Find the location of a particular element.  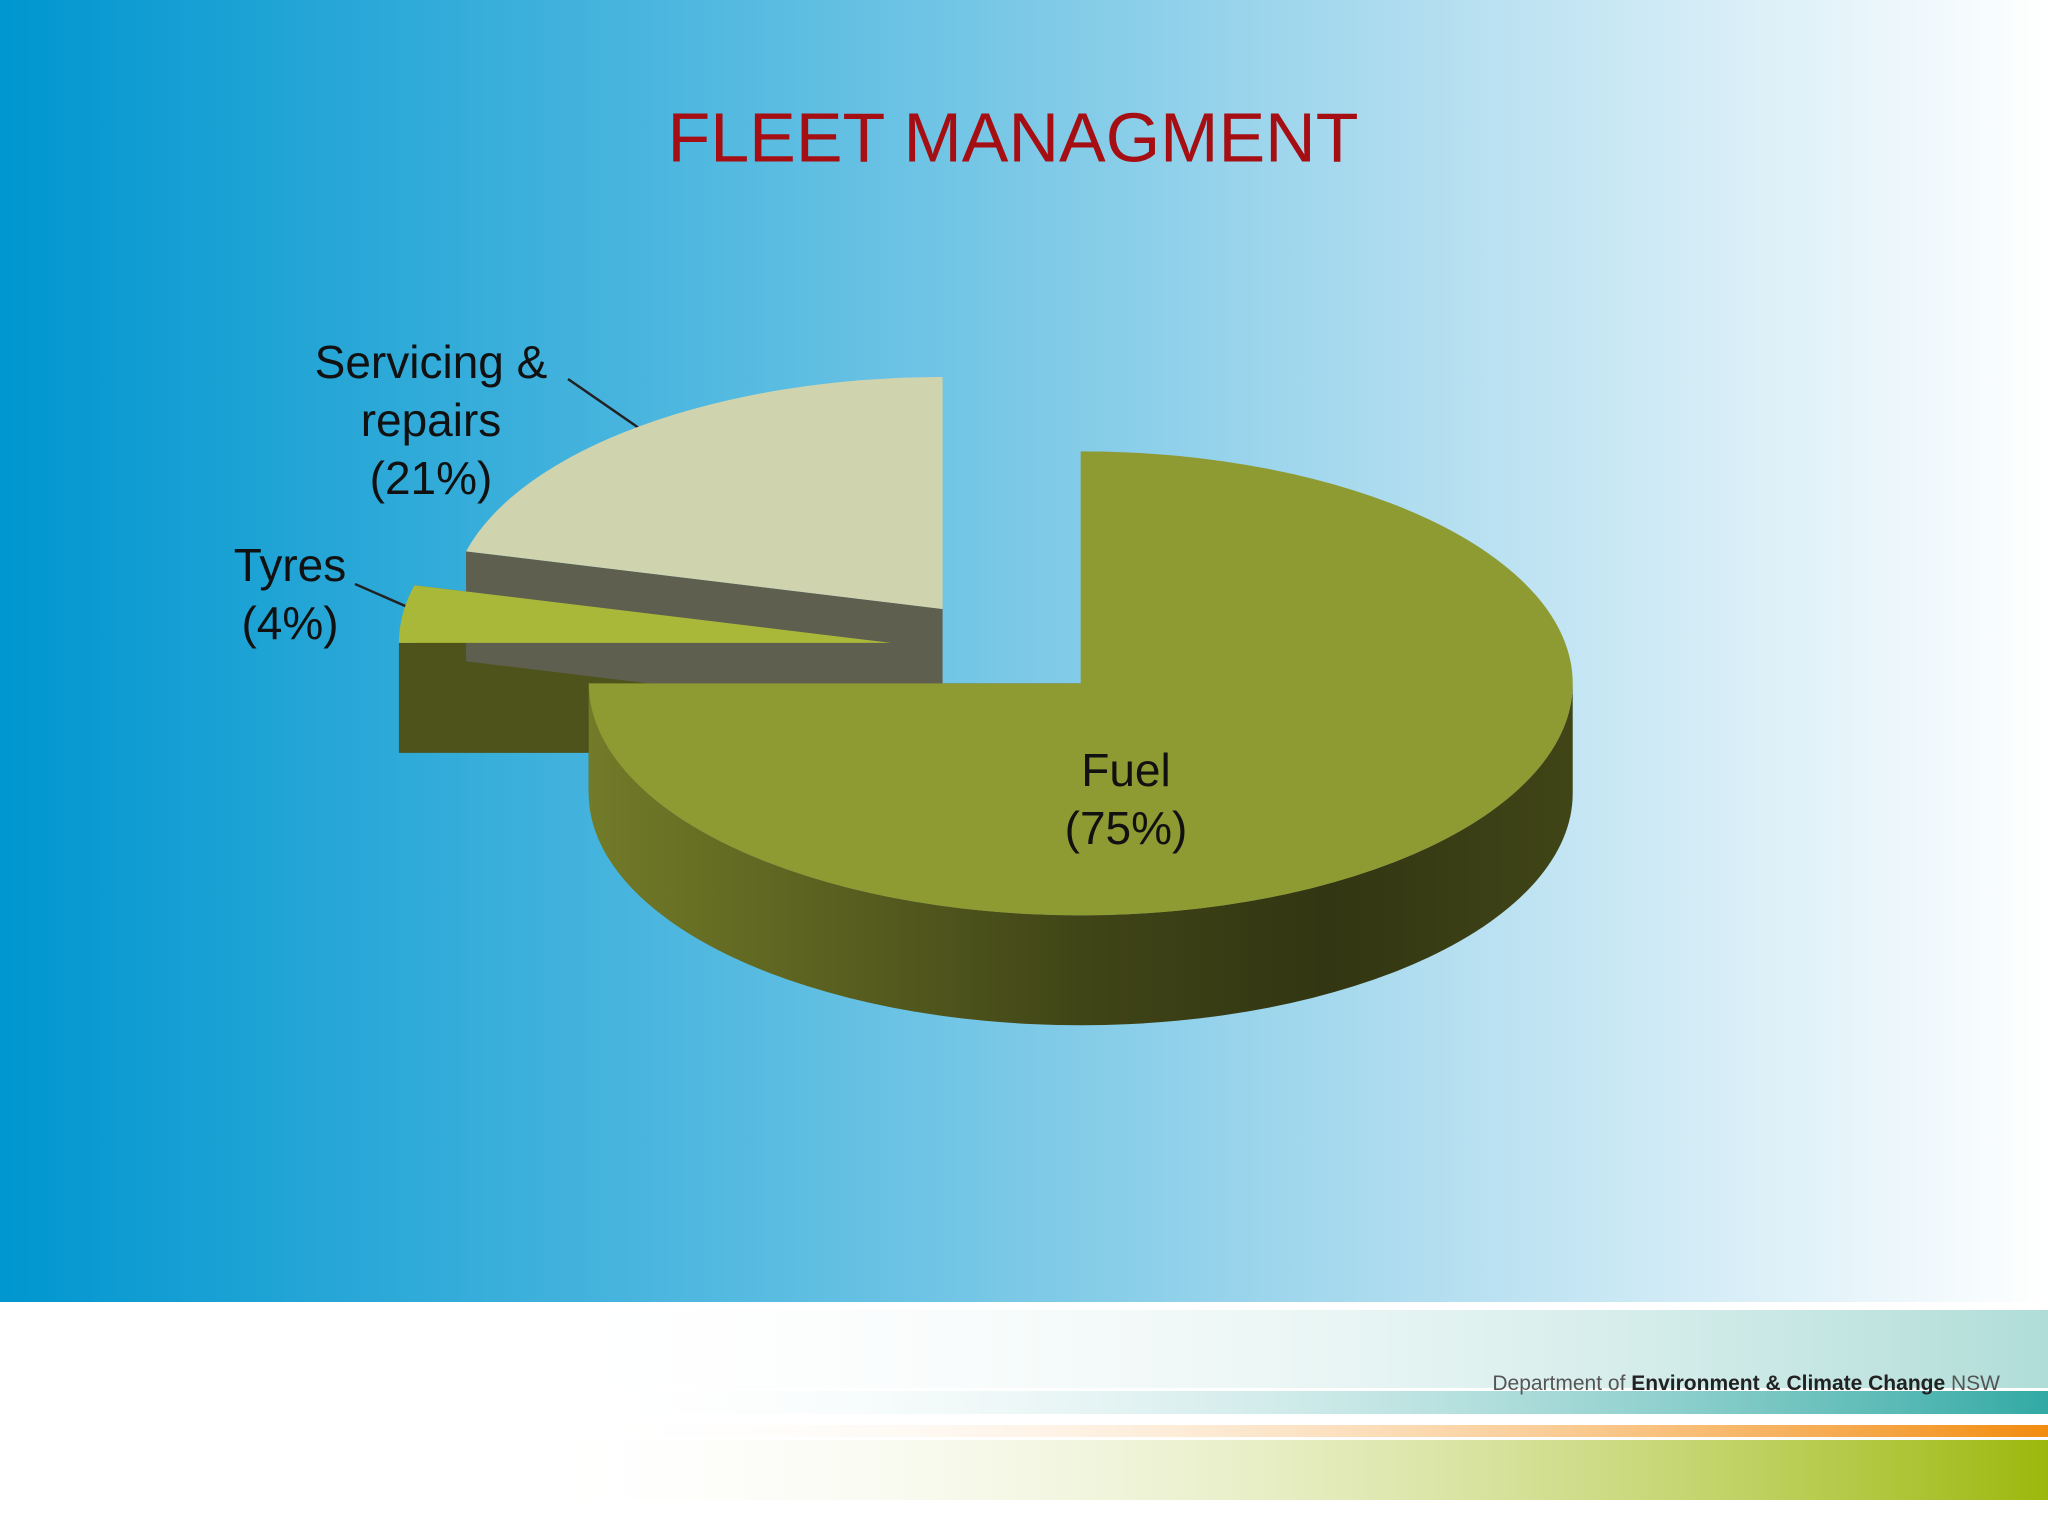

footer-part: NSW is located at coordinates (1975, 1383).